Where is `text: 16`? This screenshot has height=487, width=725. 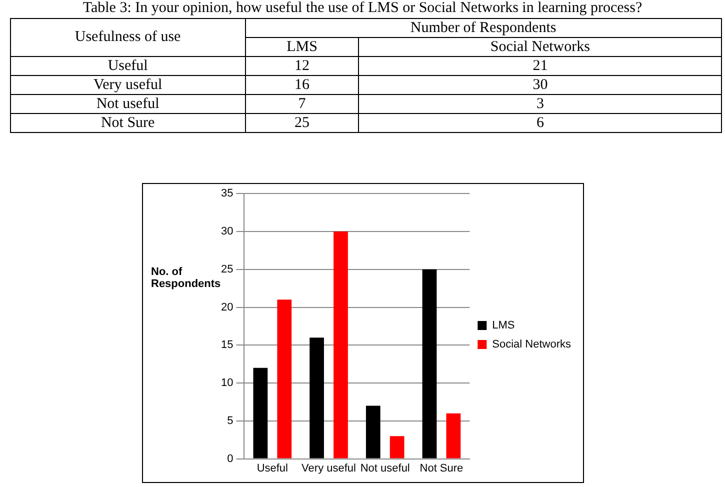
text: 16 is located at coordinates (302, 85).